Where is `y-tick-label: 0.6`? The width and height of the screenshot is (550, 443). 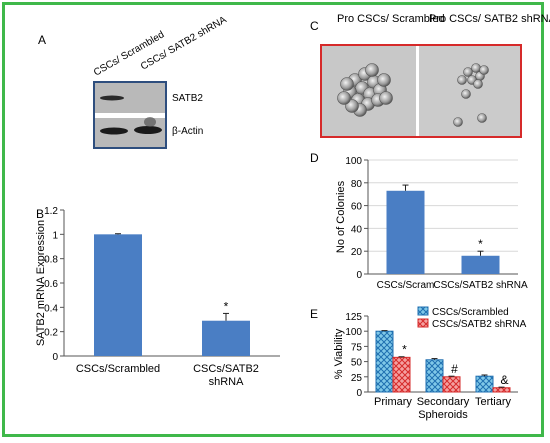 y-tick-label: 0.6 is located at coordinates (51, 284).